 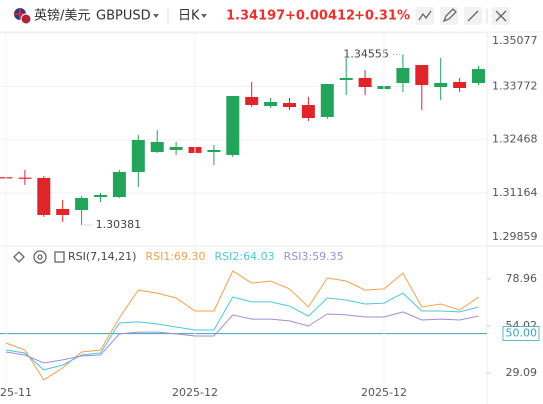 What do you see at coordinates (320, 16) in the screenshot?
I see `change: +0.00412` at bounding box center [320, 16].